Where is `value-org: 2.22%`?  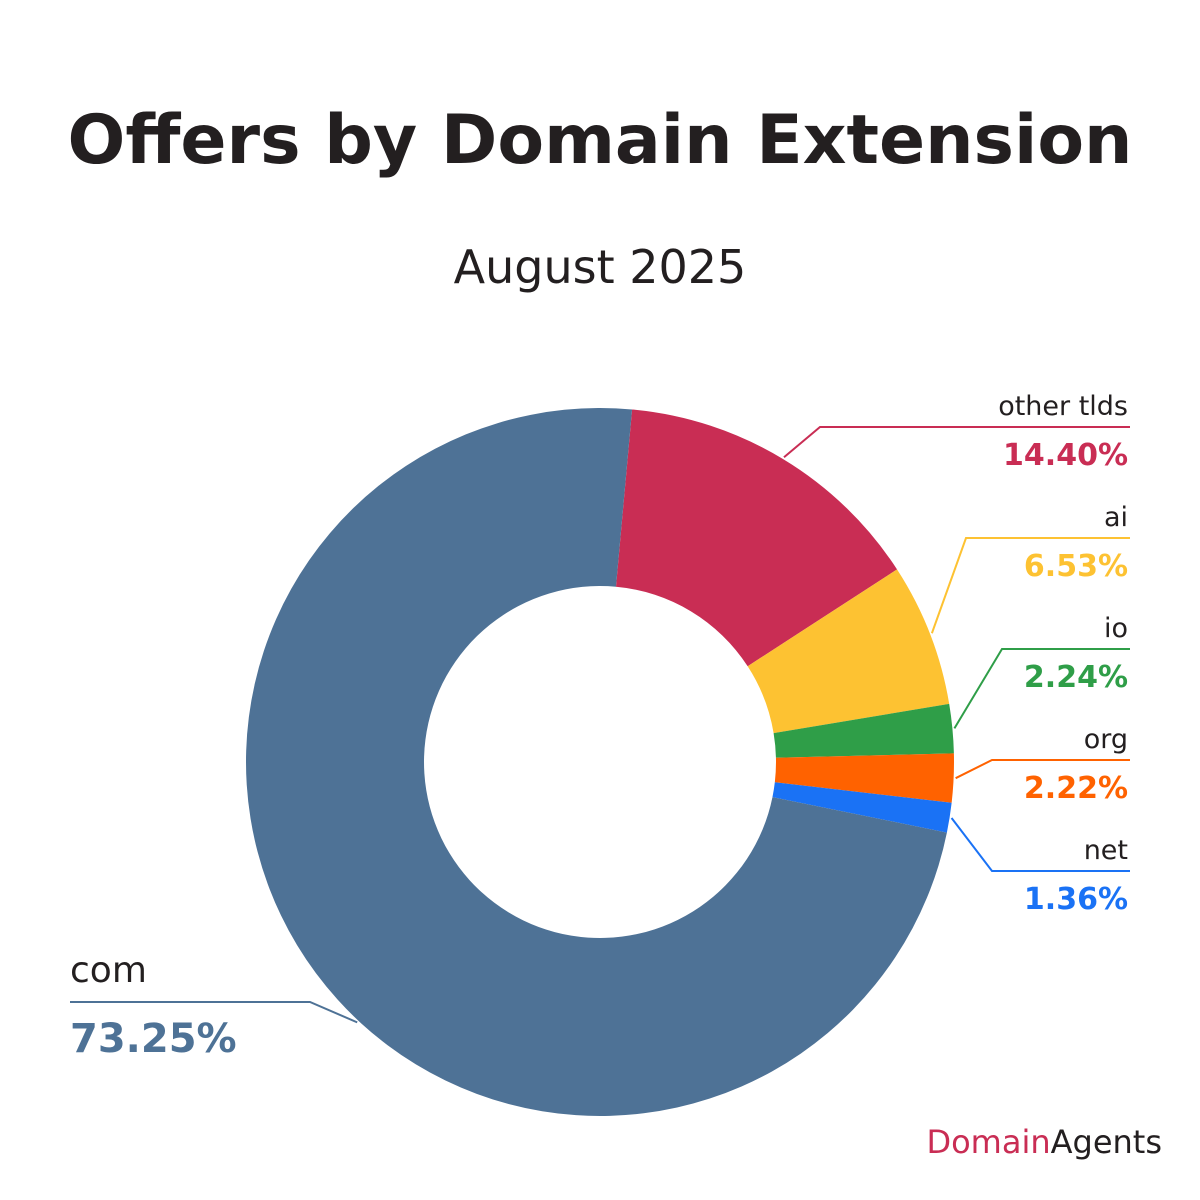 value-org: 2.22% is located at coordinates (1076, 788).